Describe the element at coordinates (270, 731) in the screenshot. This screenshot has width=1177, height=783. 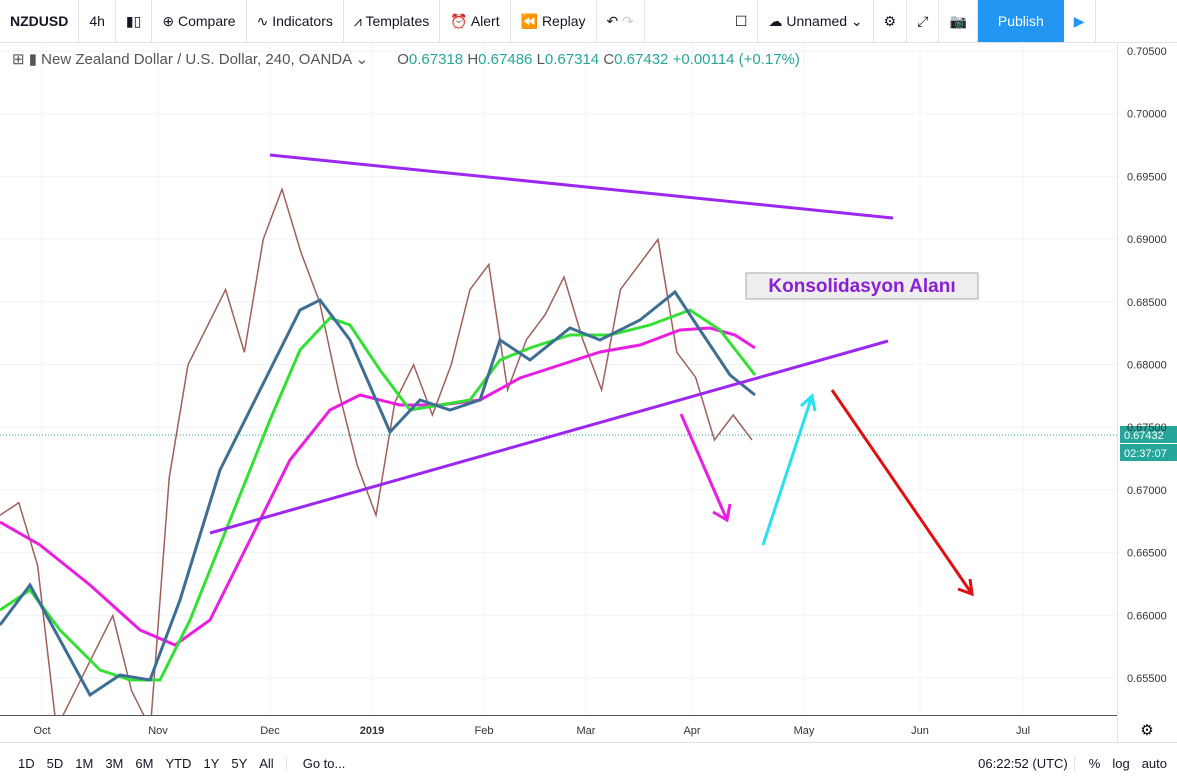
I see `time-label: Dec` at that location.